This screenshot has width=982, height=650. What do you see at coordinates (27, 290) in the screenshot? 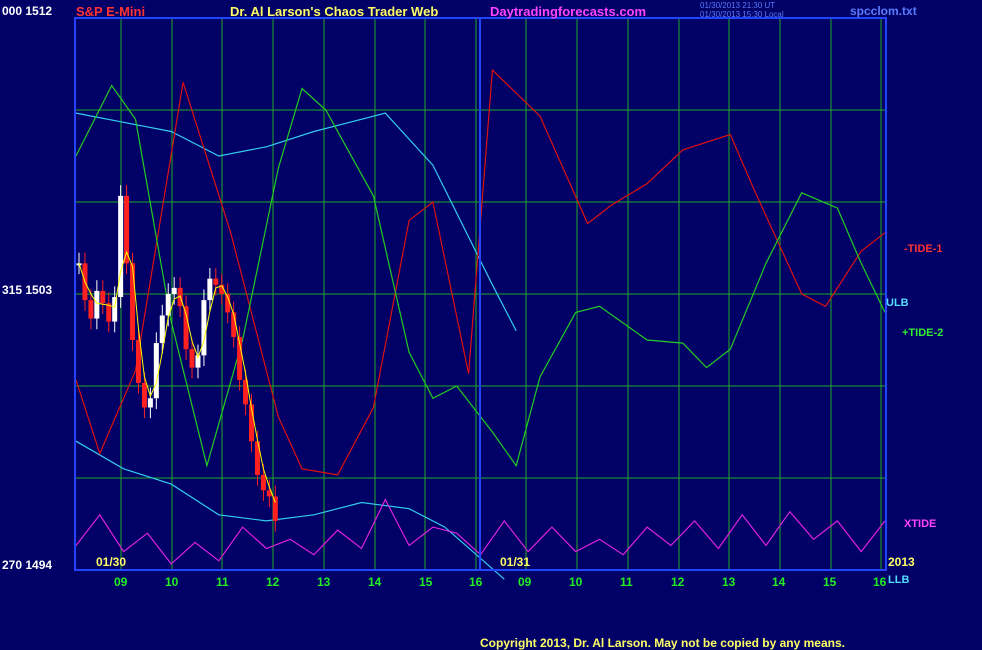
I see `y-axis-mid-label: 315 1503` at bounding box center [27, 290].